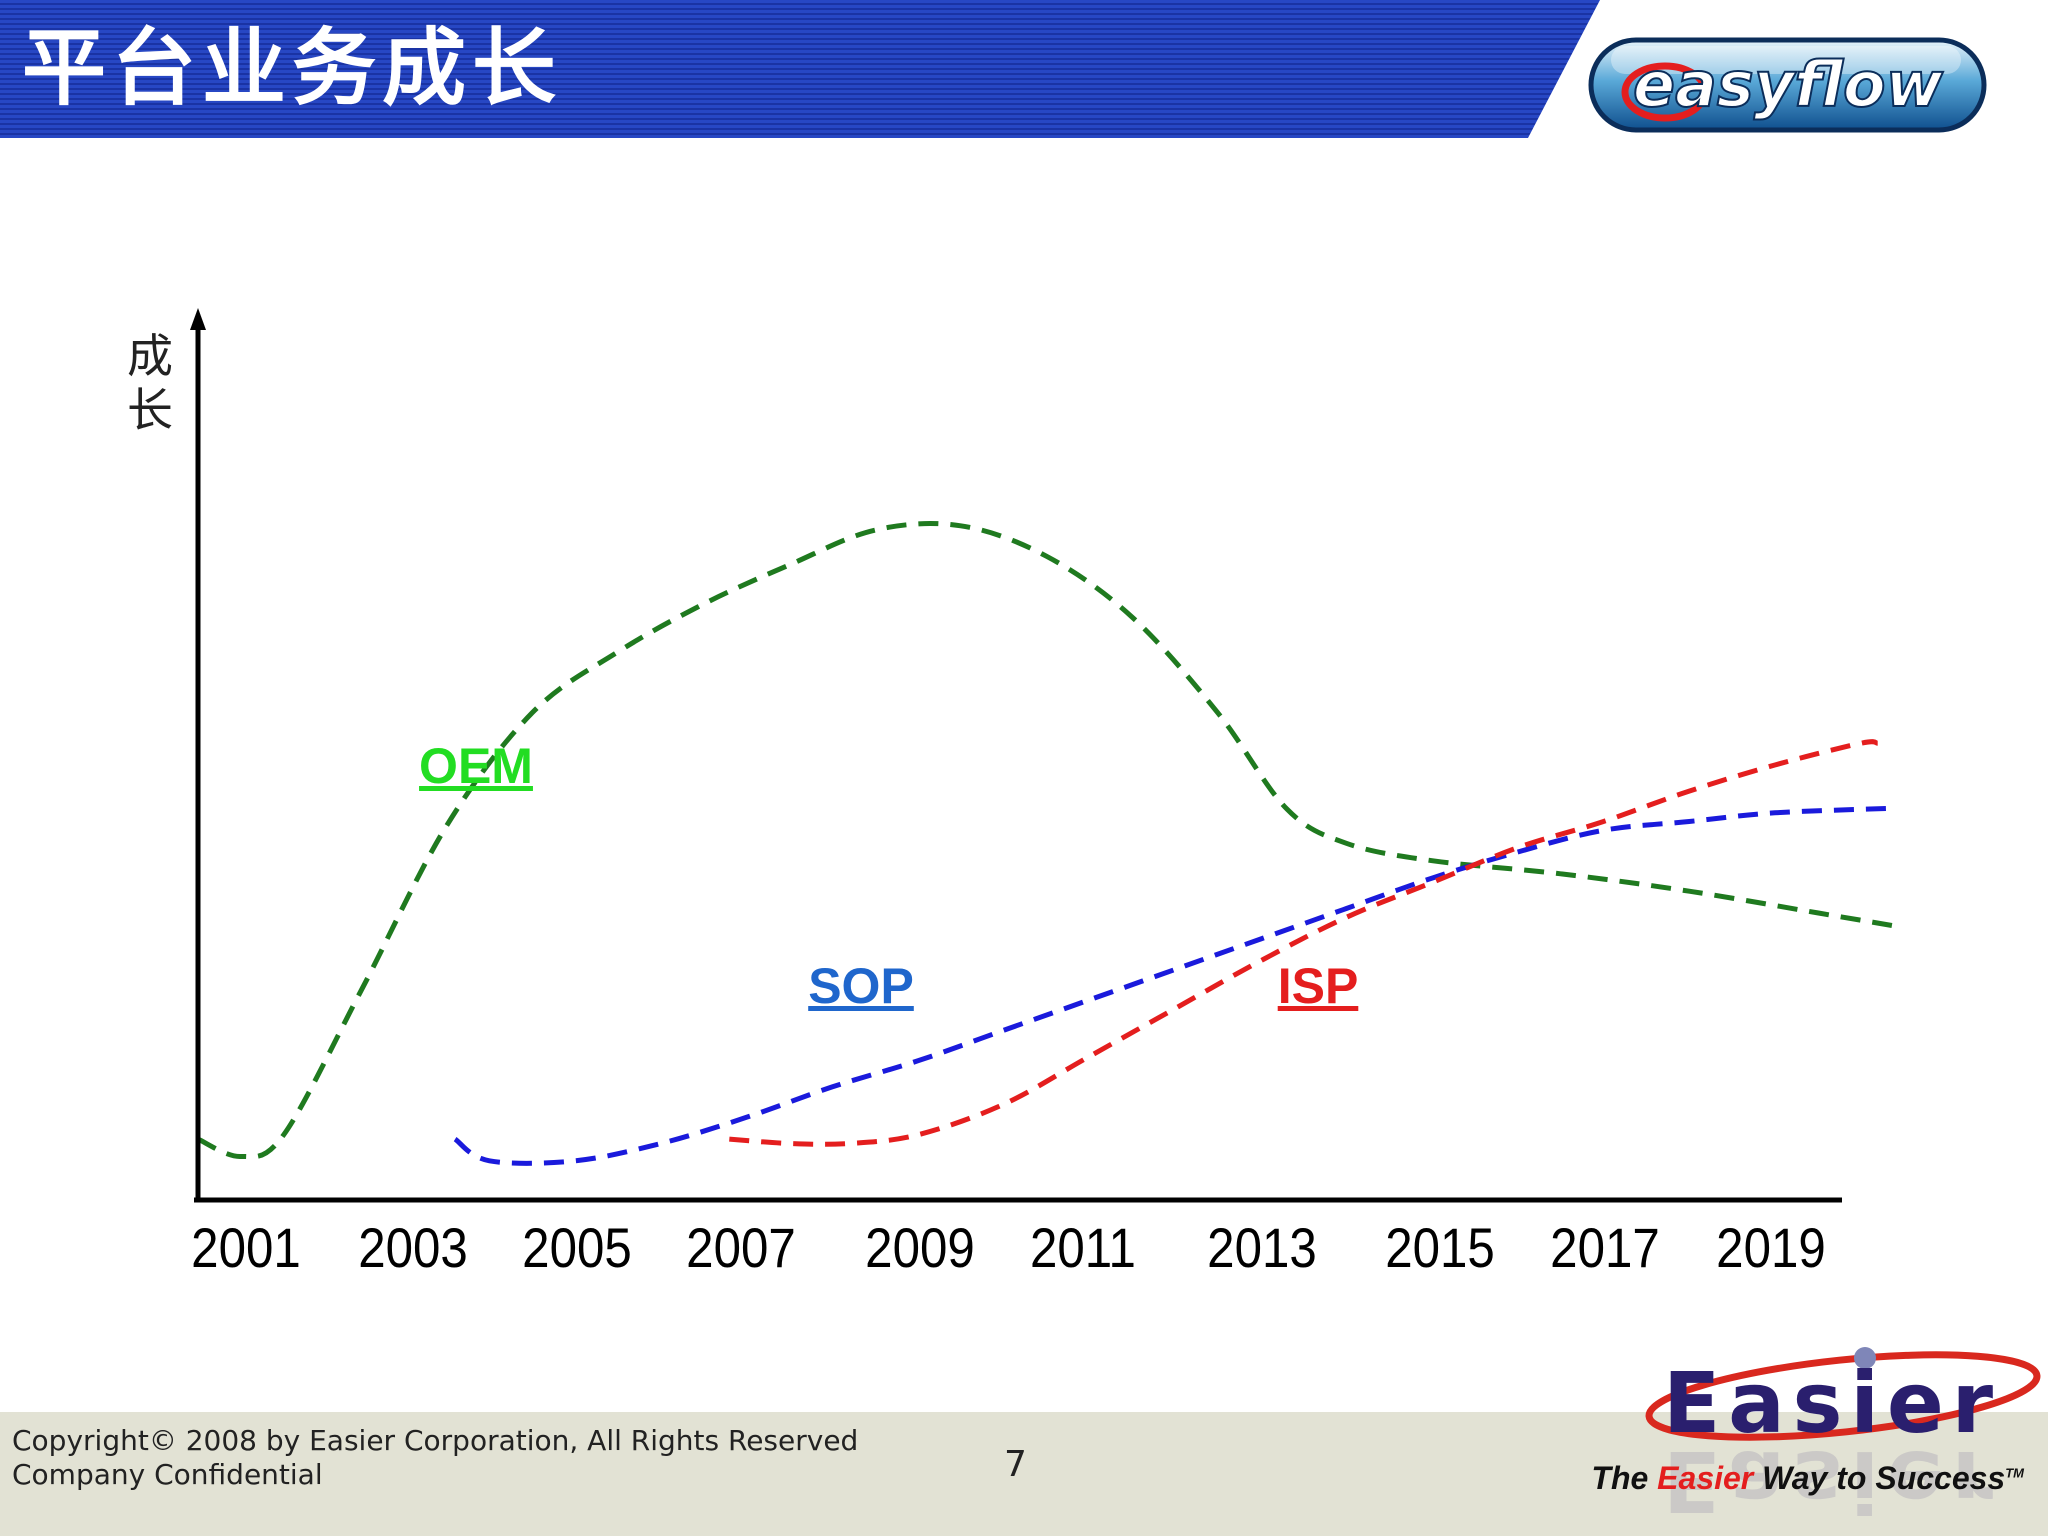  I want to click on y-axis-label: 成, so click(150, 356).